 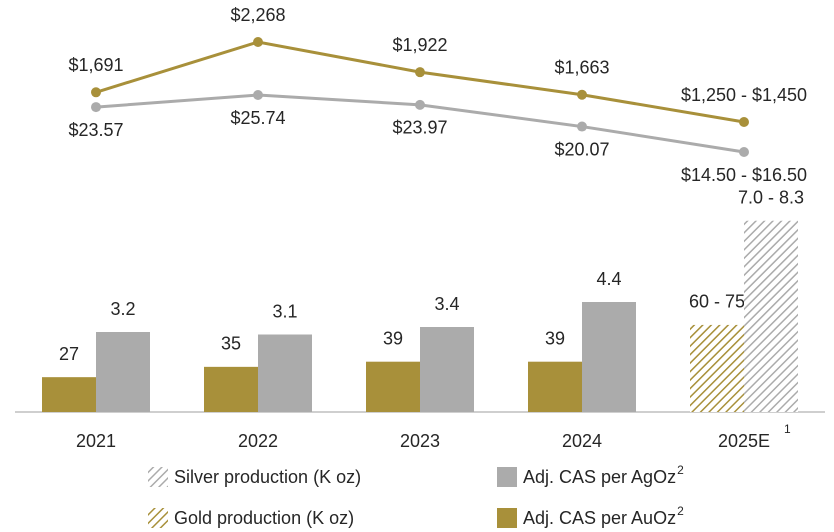 I want to click on data-label: 60 - 75, so click(x=717, y=302).